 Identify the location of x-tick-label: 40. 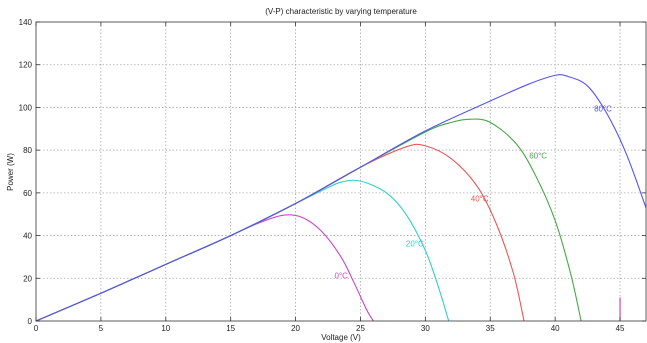
(555, 328).